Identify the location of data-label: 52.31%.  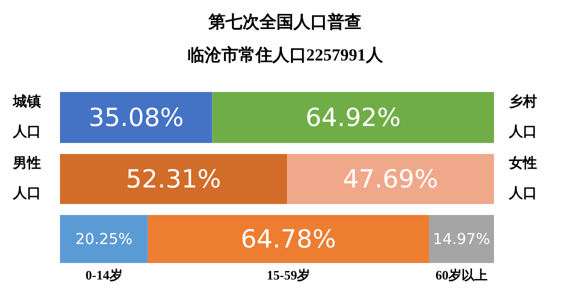
(174, 179).